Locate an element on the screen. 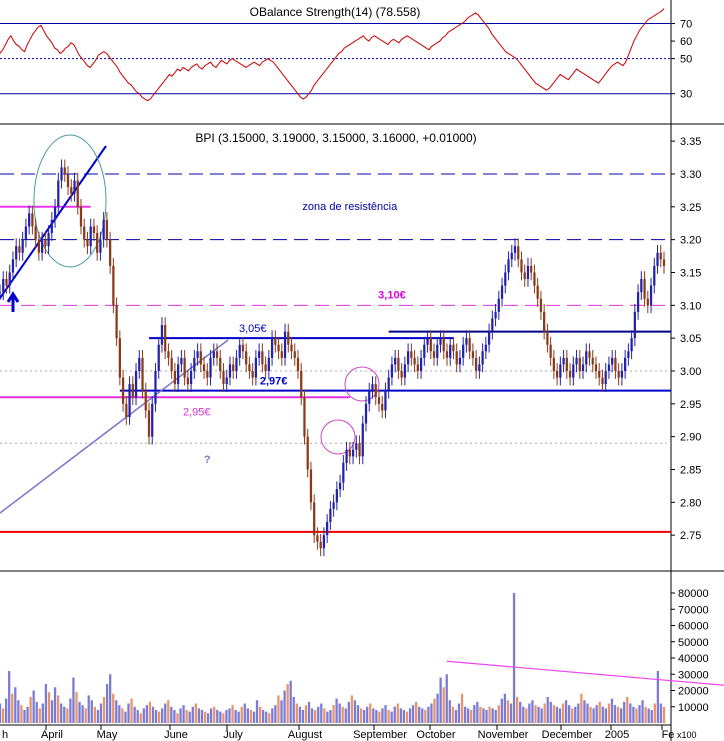  volume-tick-label: 20000 is located at coordinates (693, 692).